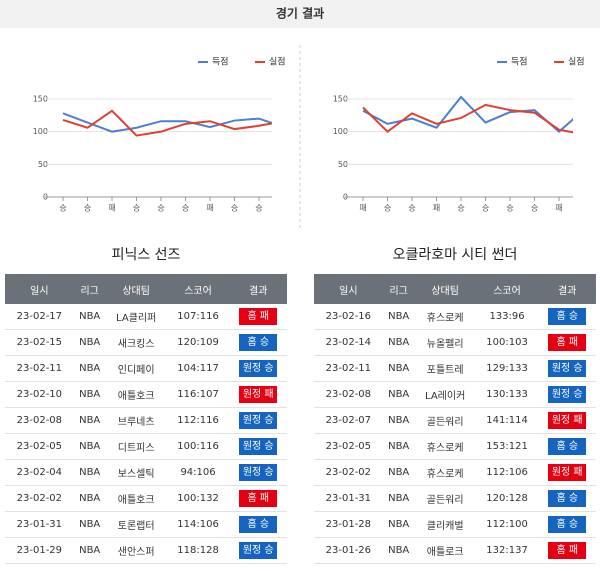 The width and height of the screenshot is (600, 571). Describe the element at coordinates (348, 446) in the screenshot. I see `cell-date: 23-02-05` at that location.